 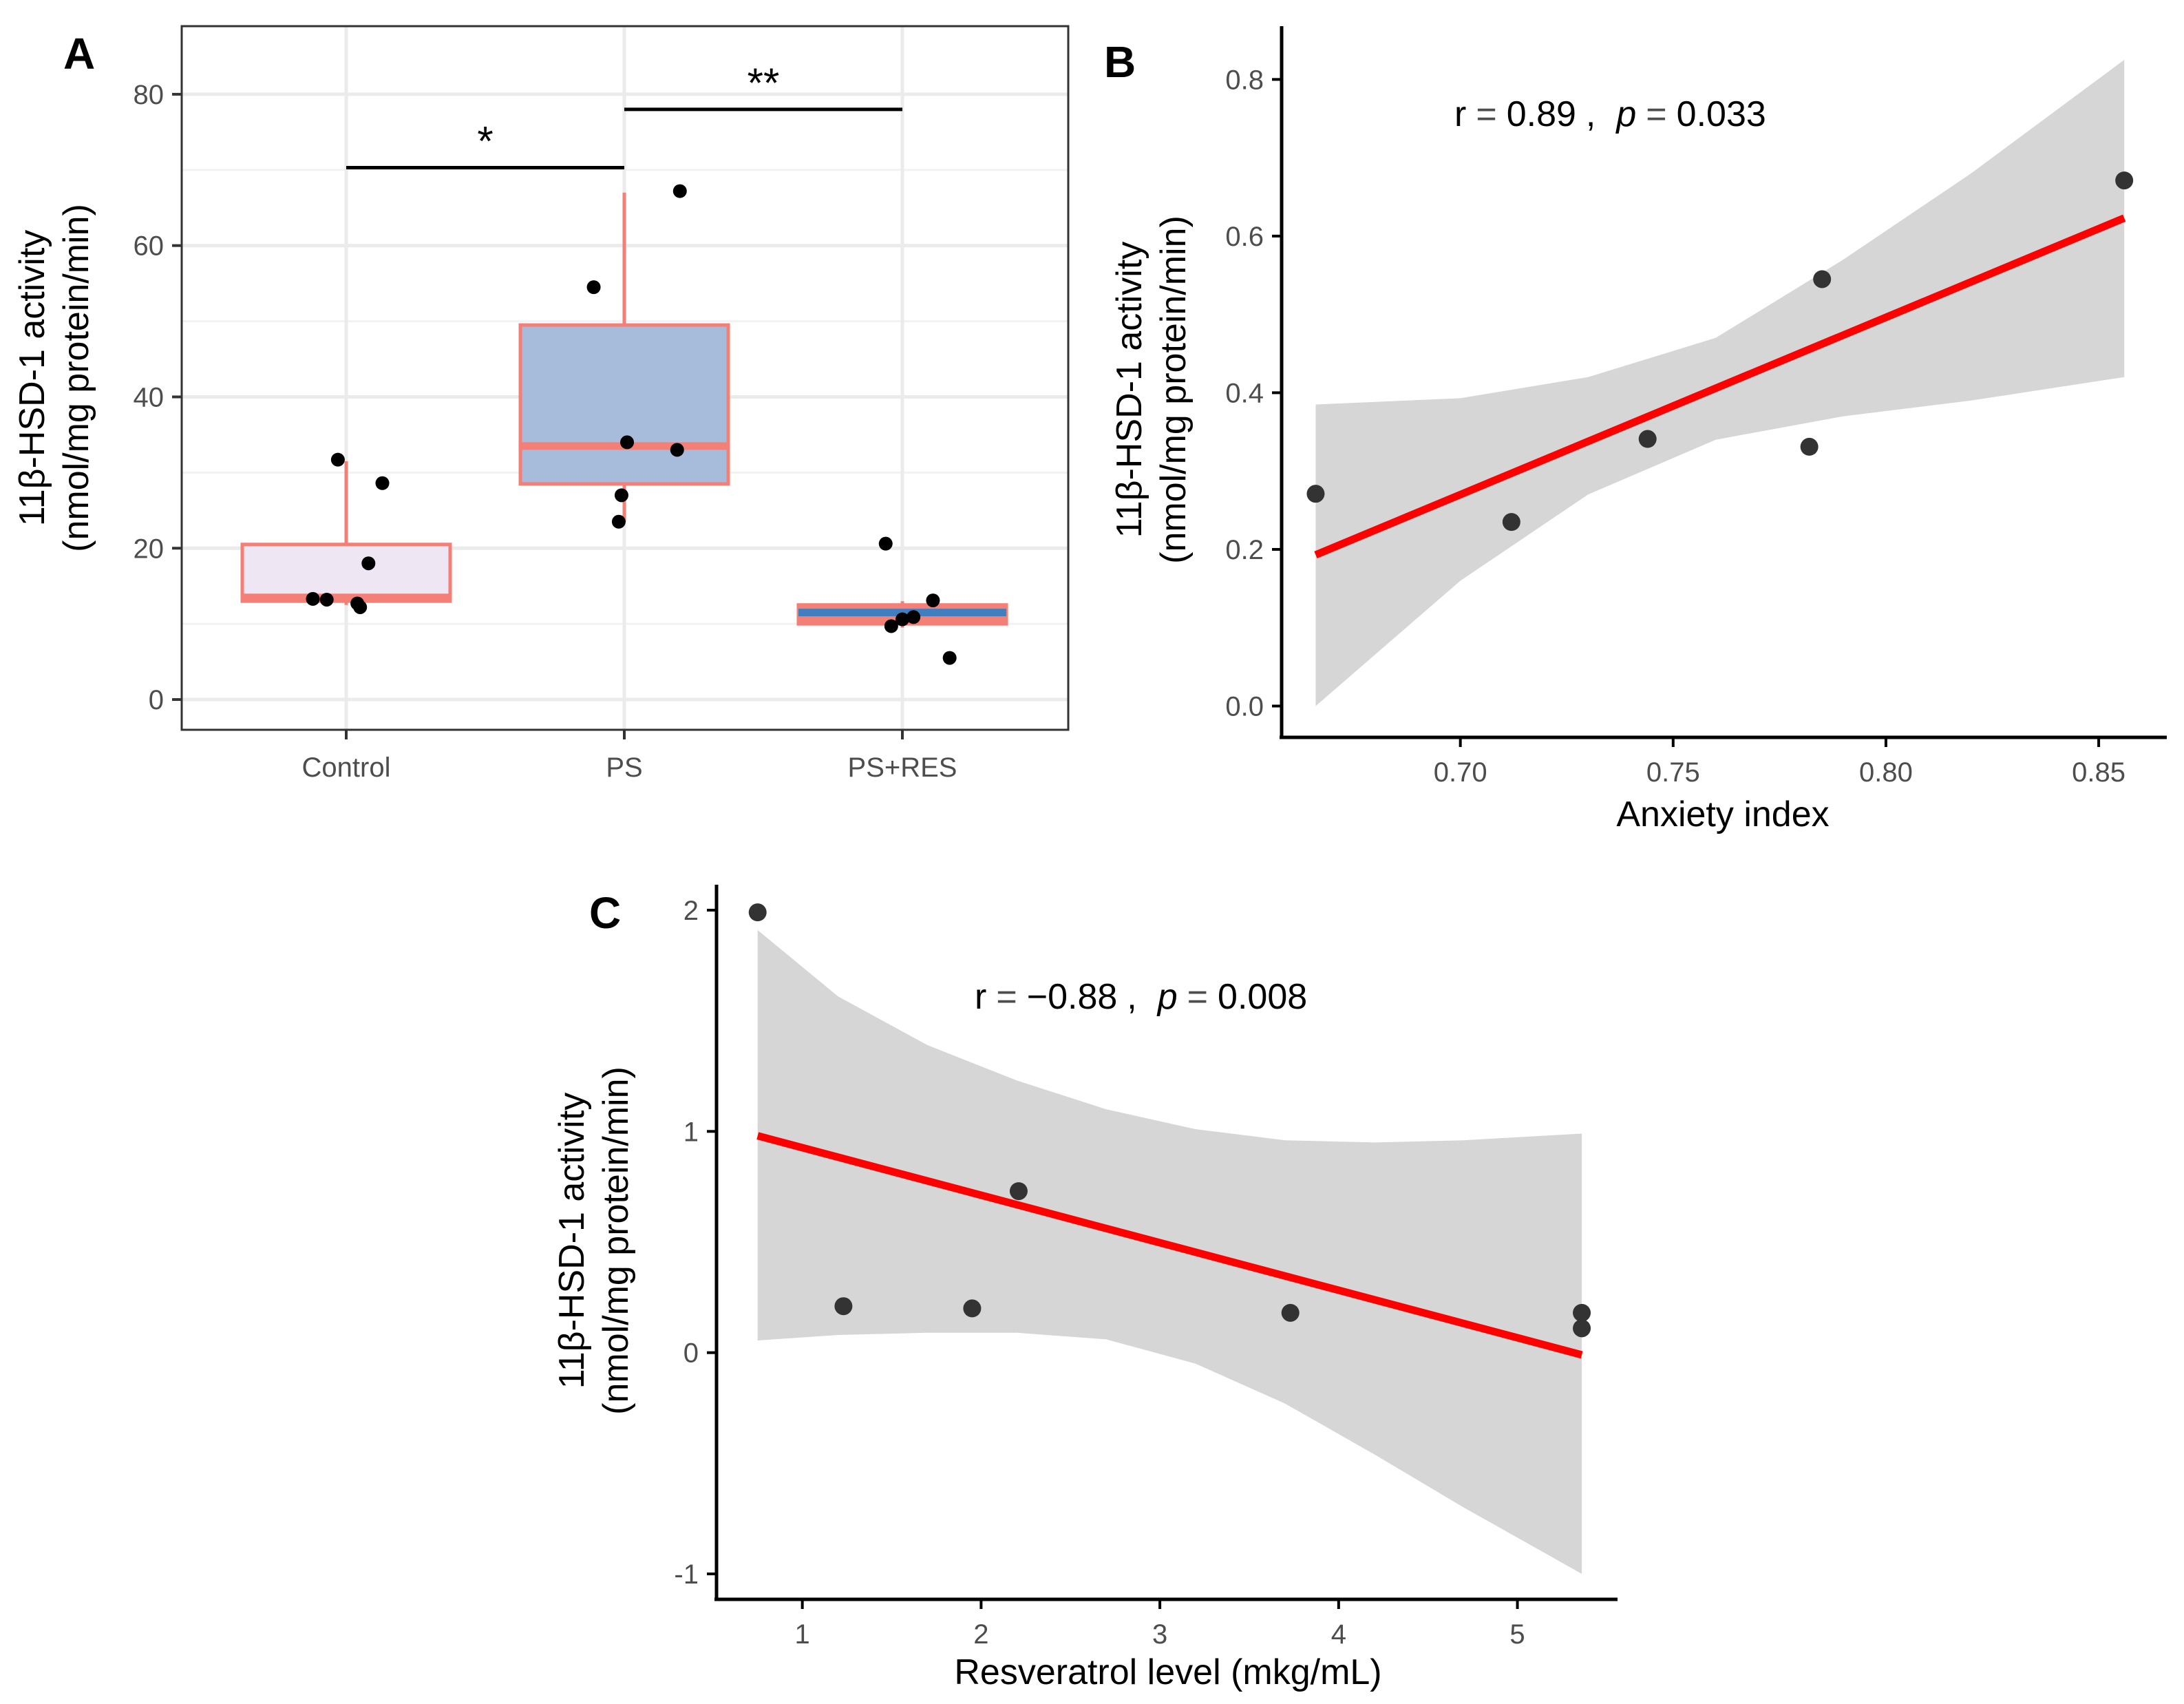 What do you see at coordinates (1673, 772) in the screenshot?
I see `panel-b-x-tick-label: 0.75` at bounding box center [1673, 772].